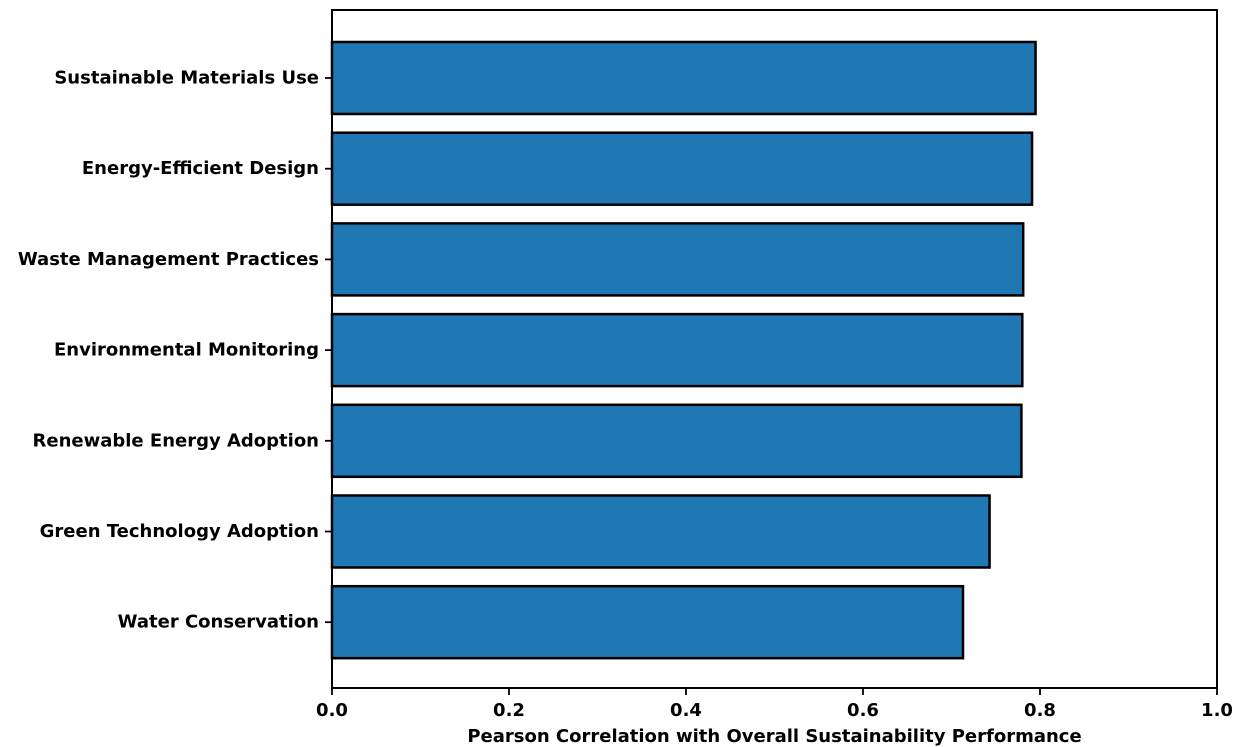  What do you see at coordinates (218, 622) in the screenshot?
I see `y-tick-label: Water Conservation` at bounding box center [218, 622].